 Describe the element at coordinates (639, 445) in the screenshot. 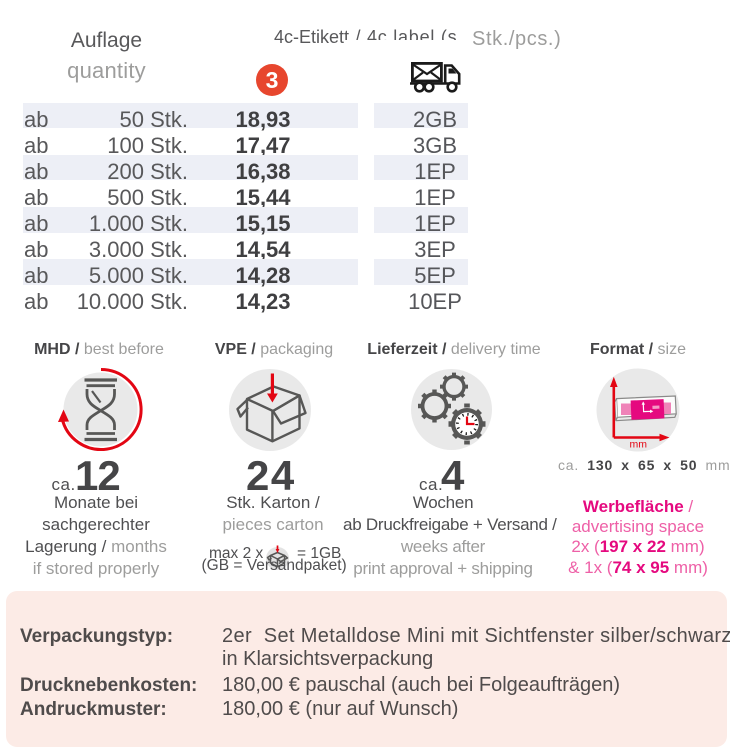

I see `svg-text: mm` at that location.